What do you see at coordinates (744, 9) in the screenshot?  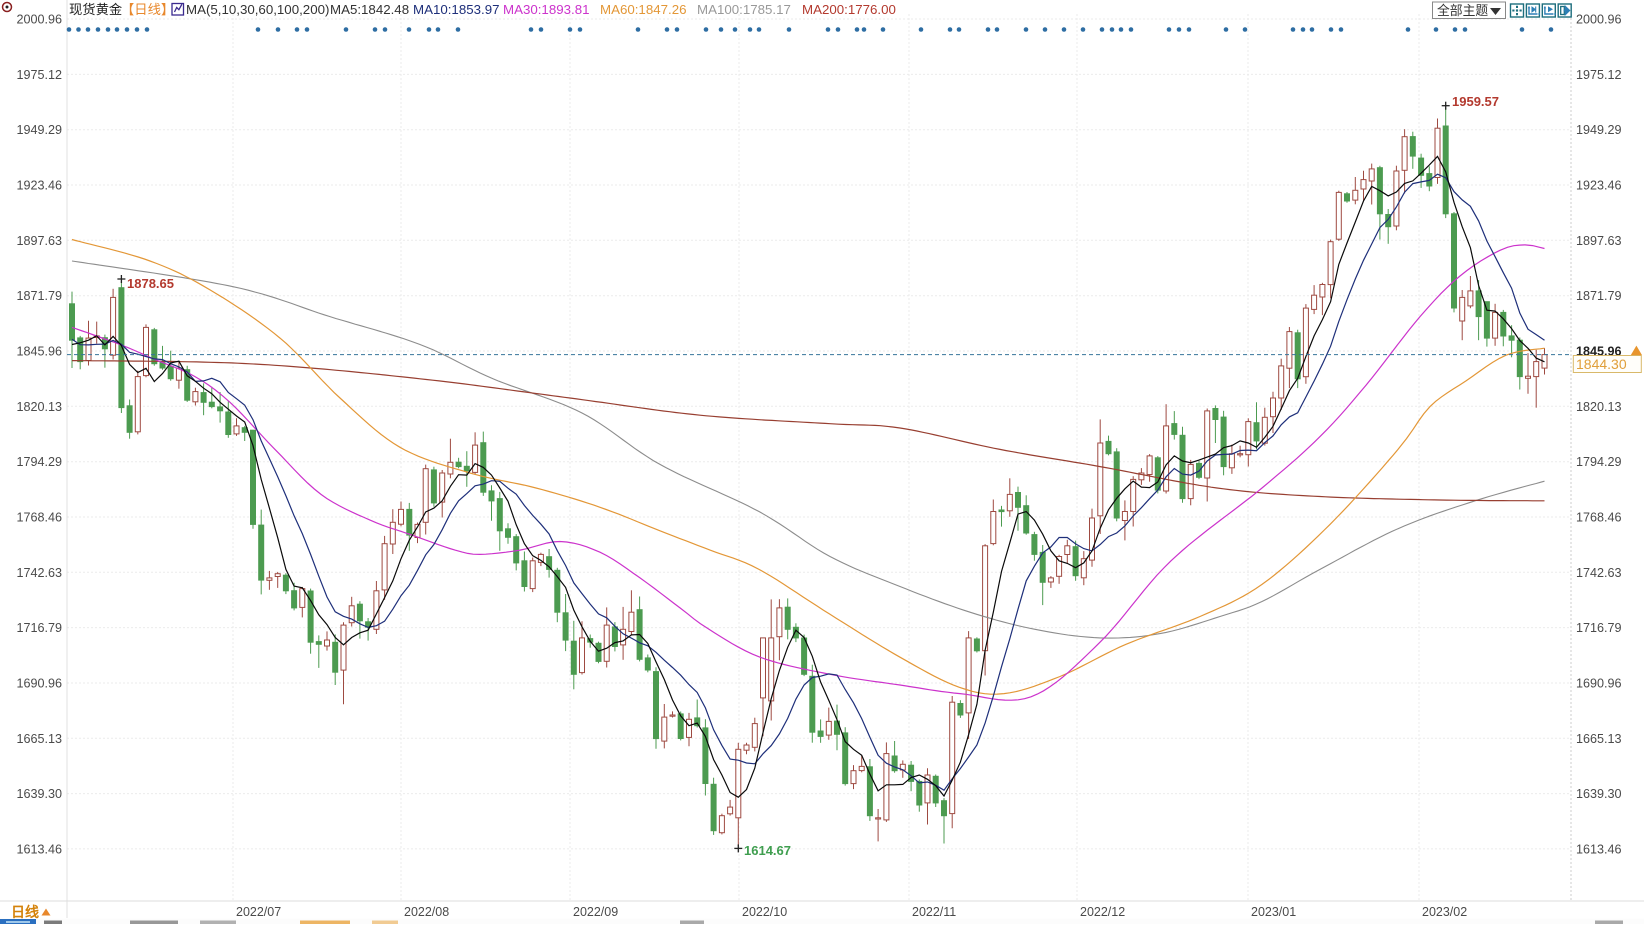 I see `svg-text: MA100:1785.17` at bounding box center [744, 9].